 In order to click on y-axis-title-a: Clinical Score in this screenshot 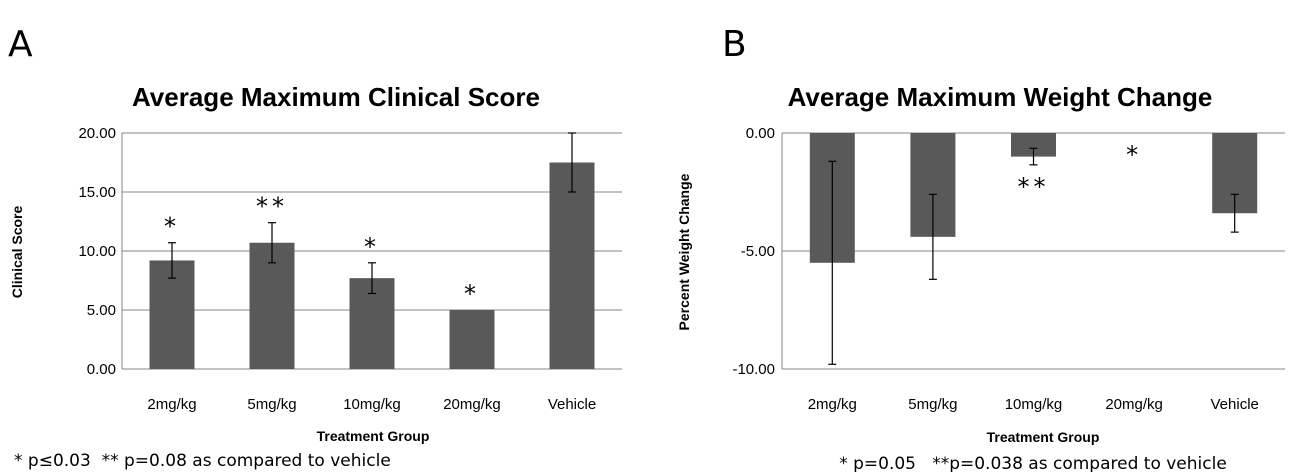, I will do `click(17, 251)`.